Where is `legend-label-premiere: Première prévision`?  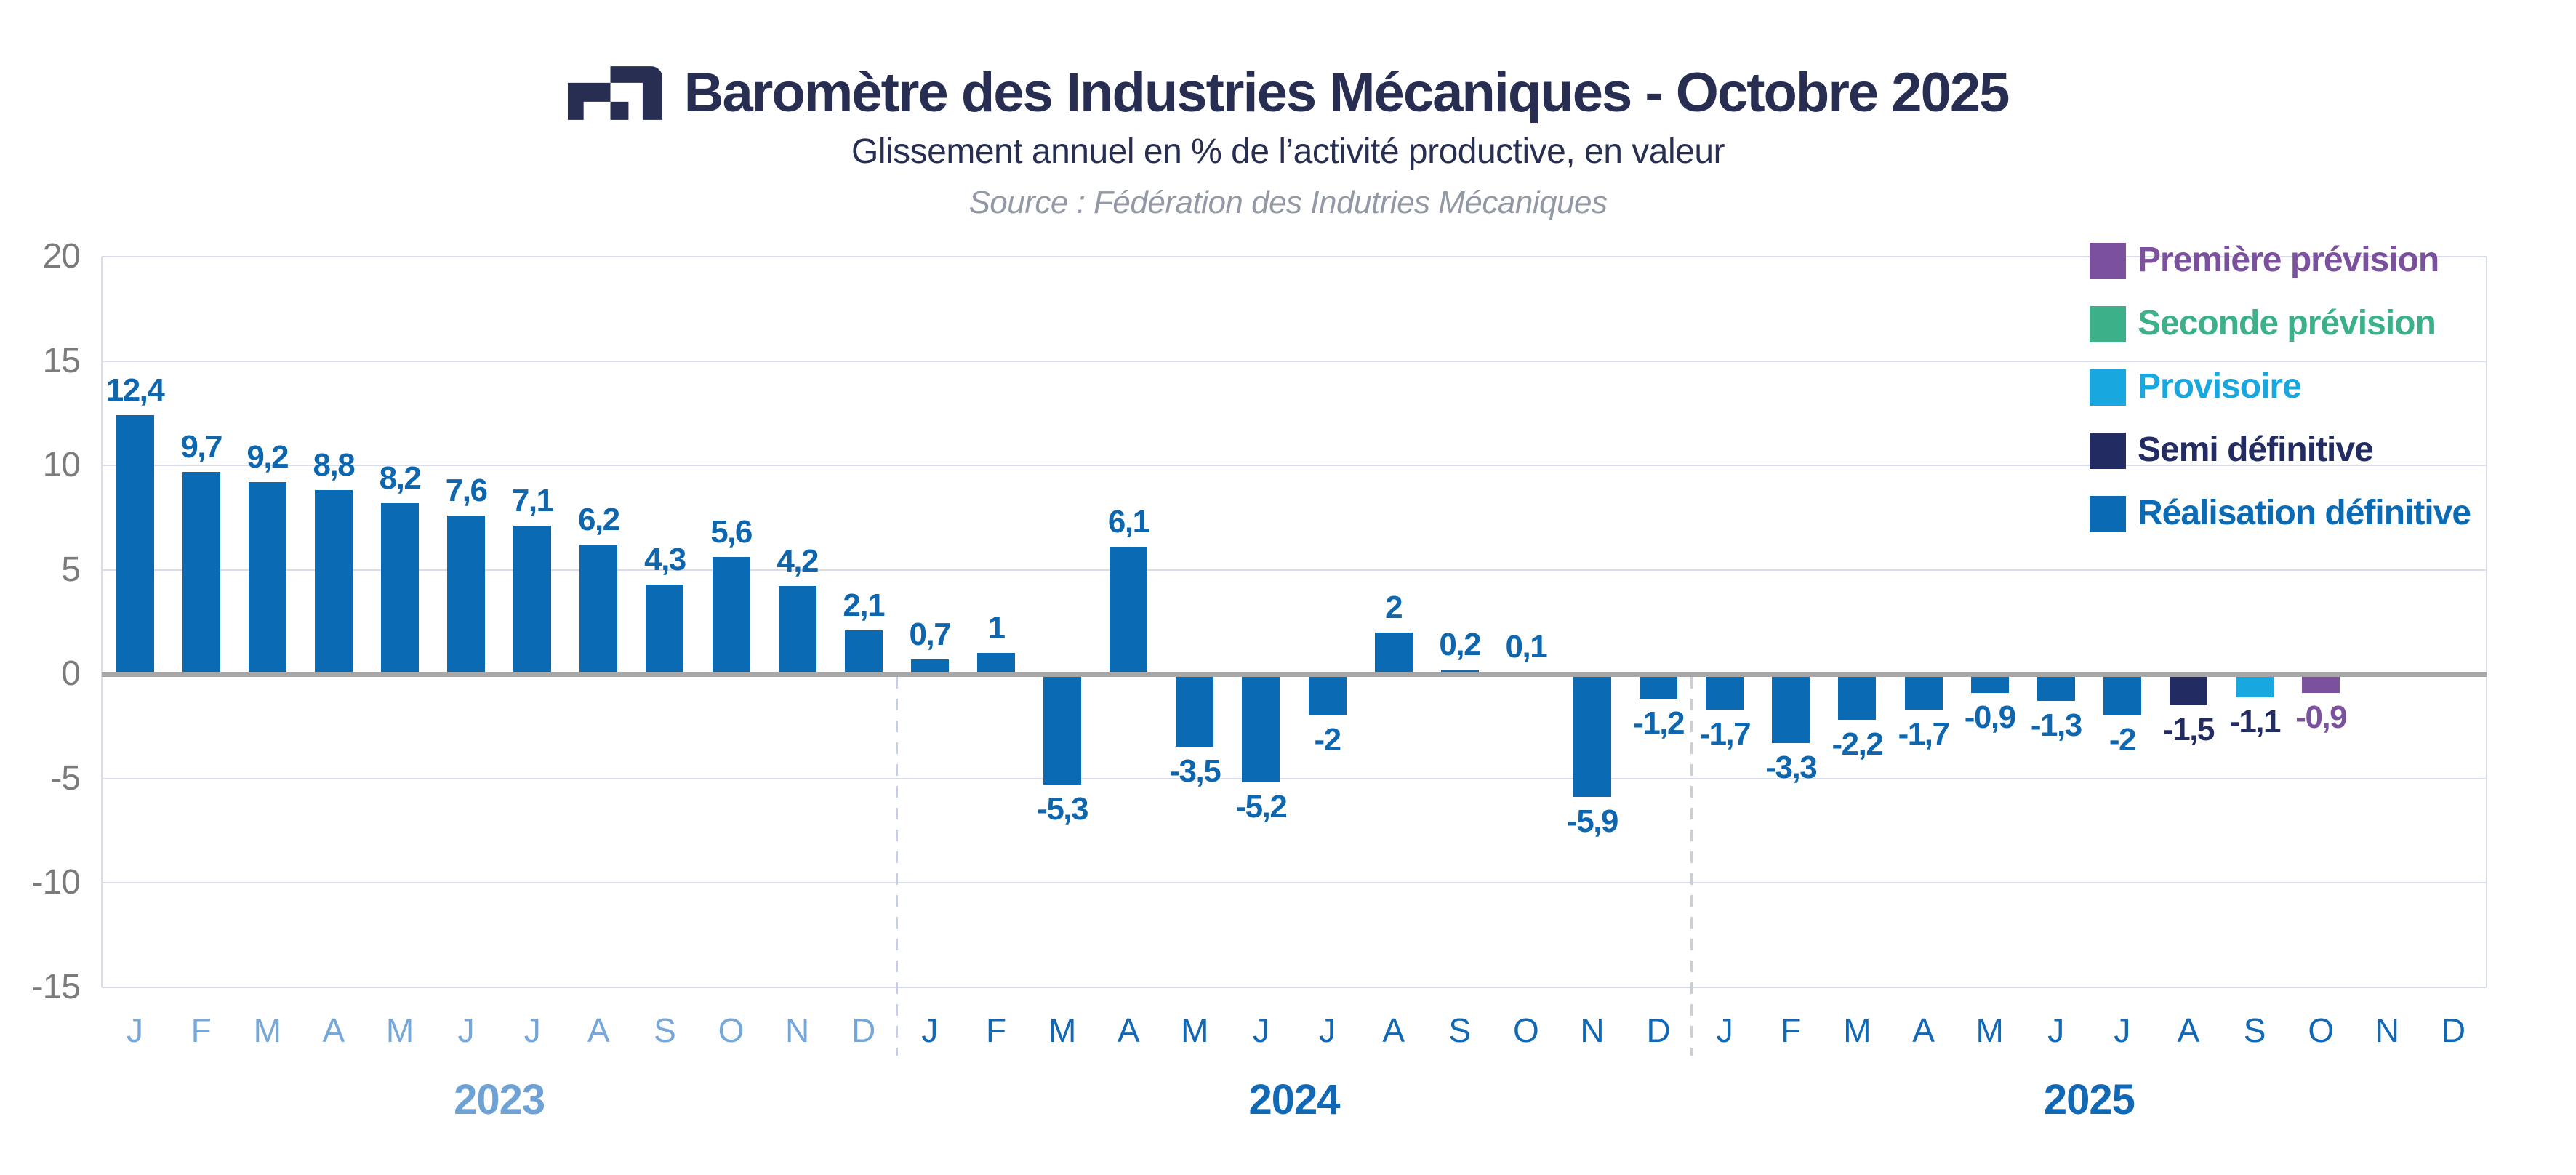
legend-label-premiere: Première prévision is located at coordinates (2288, 260).